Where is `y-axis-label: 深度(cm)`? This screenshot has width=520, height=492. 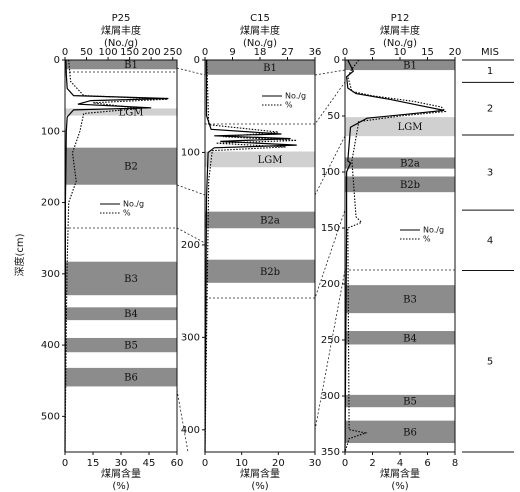
y-axis-label: 深度(cm) is located at coordinates (19, 254).